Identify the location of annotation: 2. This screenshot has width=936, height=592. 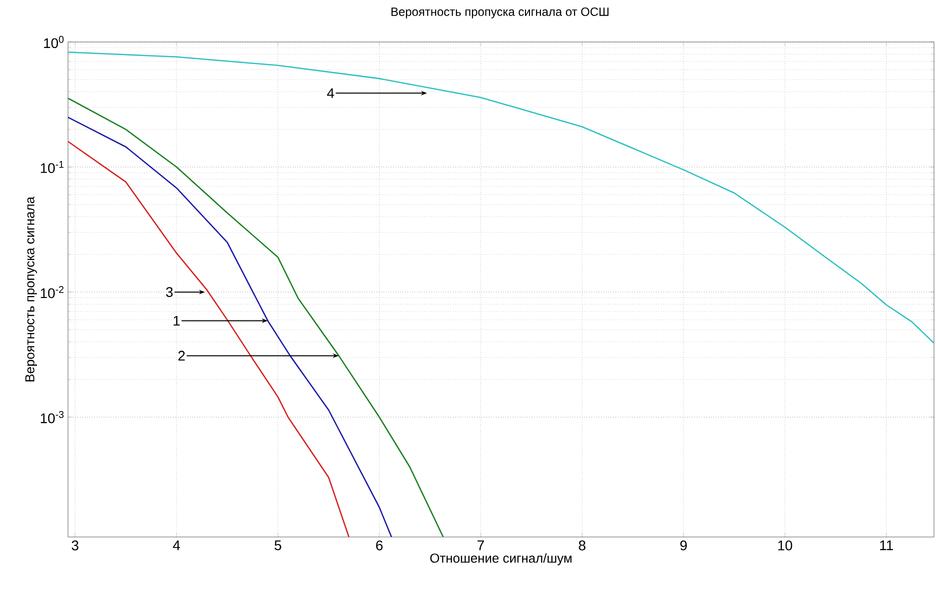
(181, 355).